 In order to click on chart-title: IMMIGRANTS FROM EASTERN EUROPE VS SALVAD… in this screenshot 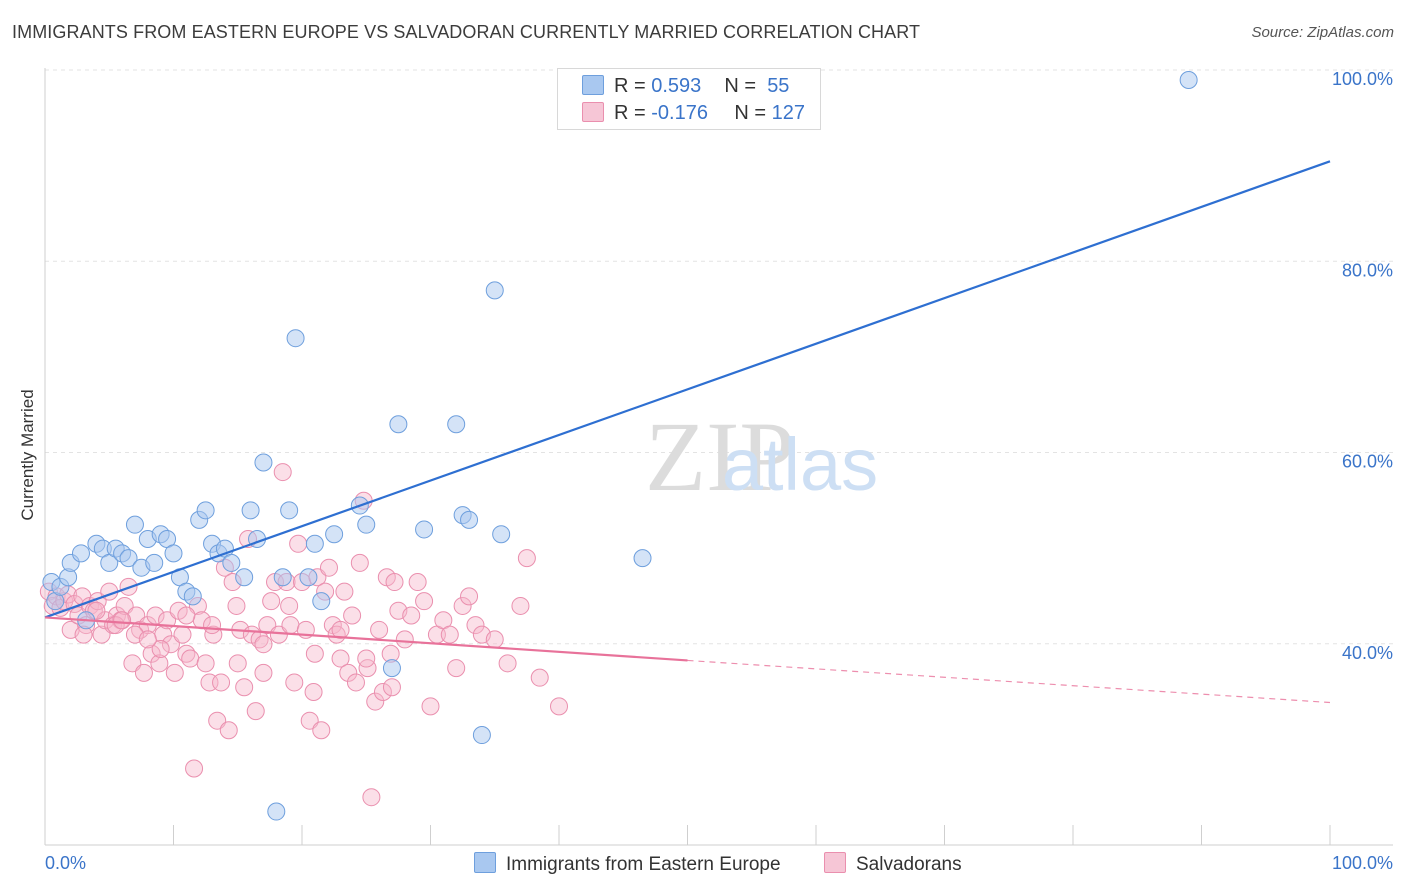, I will do `click(466, 32)`.